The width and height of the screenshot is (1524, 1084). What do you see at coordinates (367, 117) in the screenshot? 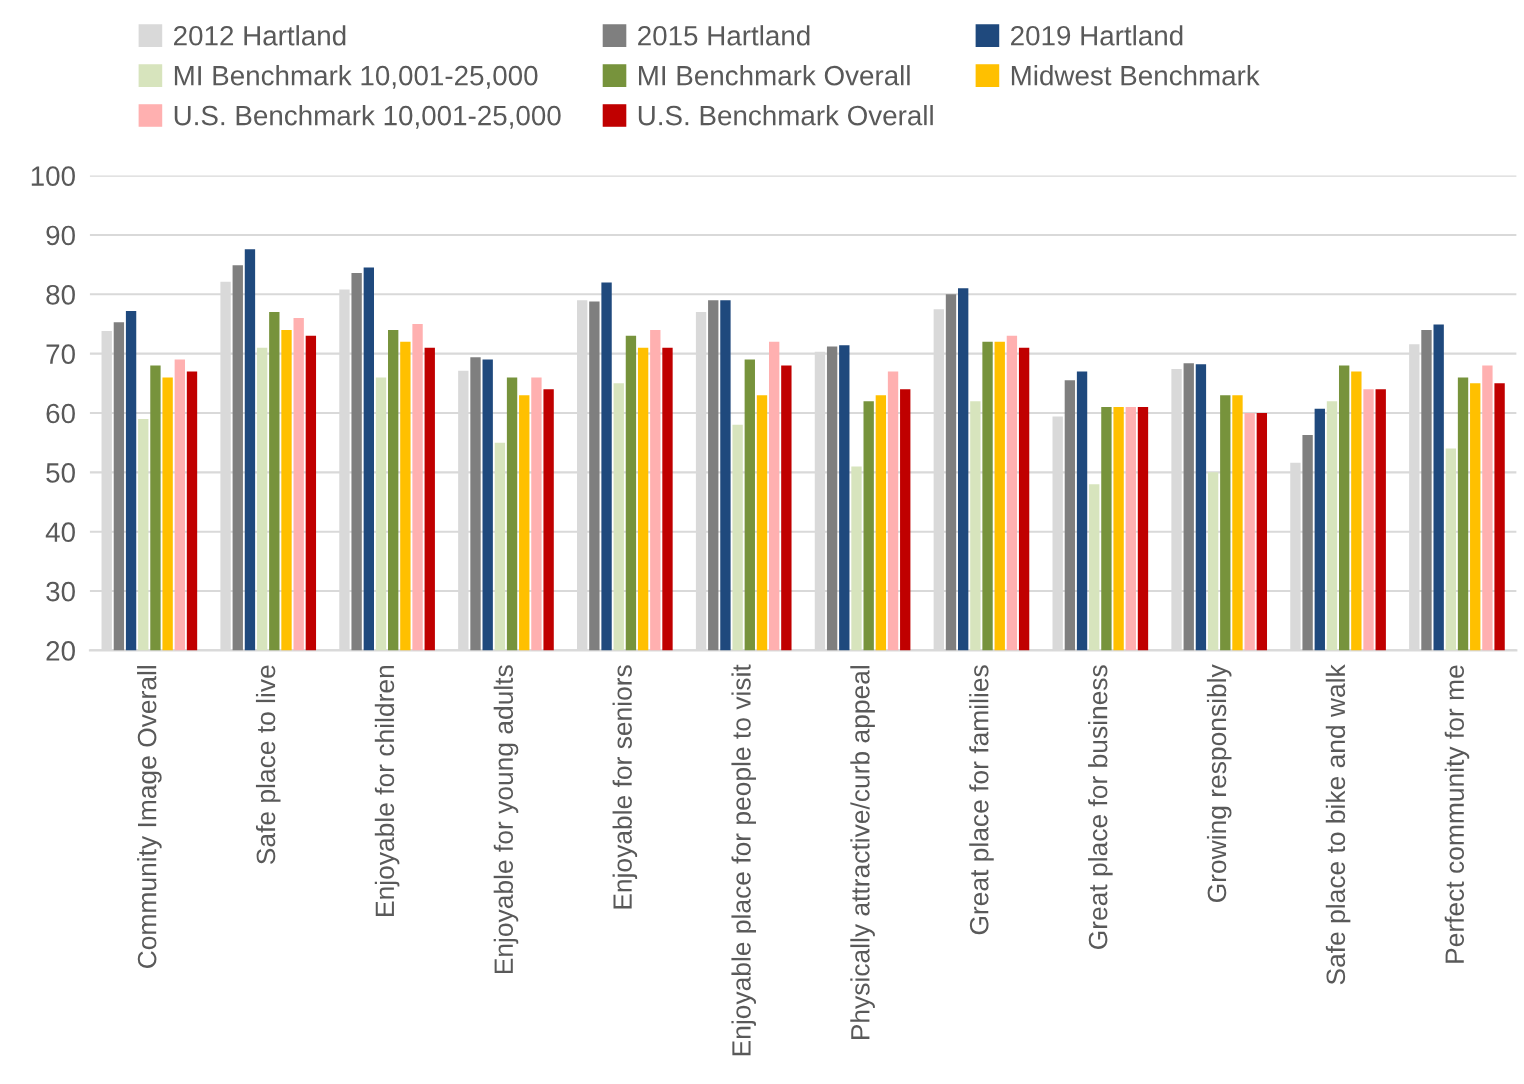
I see `legend-label: U.S. Benchmark 10,001-25,000` at bounding box center [367, 117].